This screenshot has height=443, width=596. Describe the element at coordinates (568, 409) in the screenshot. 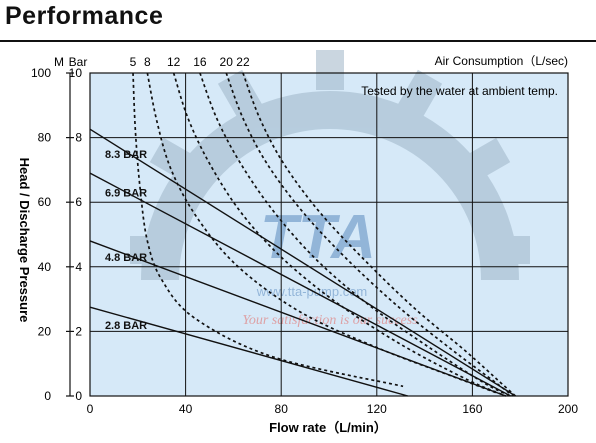

I see `x-tick-label: 200` at that location.